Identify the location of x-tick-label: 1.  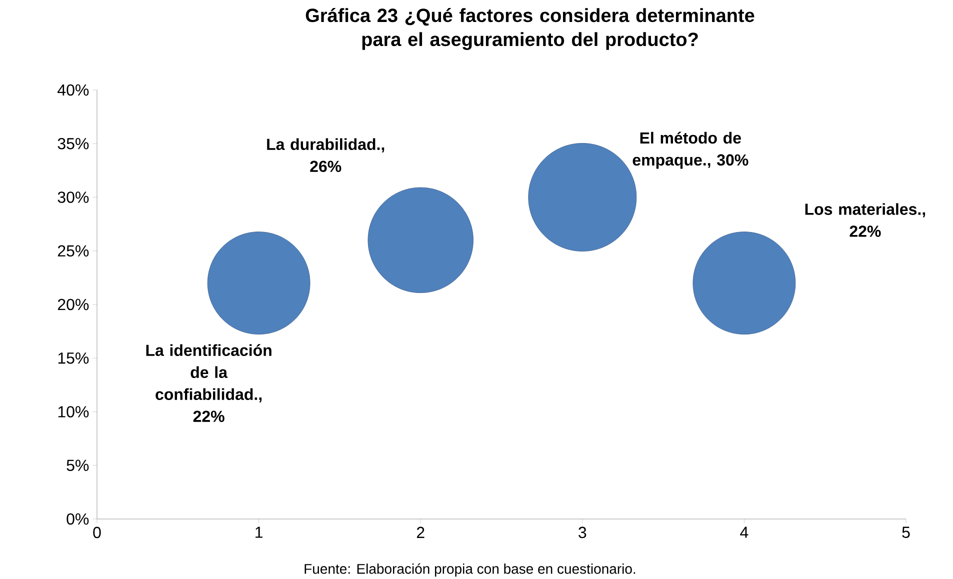
(259, 532).